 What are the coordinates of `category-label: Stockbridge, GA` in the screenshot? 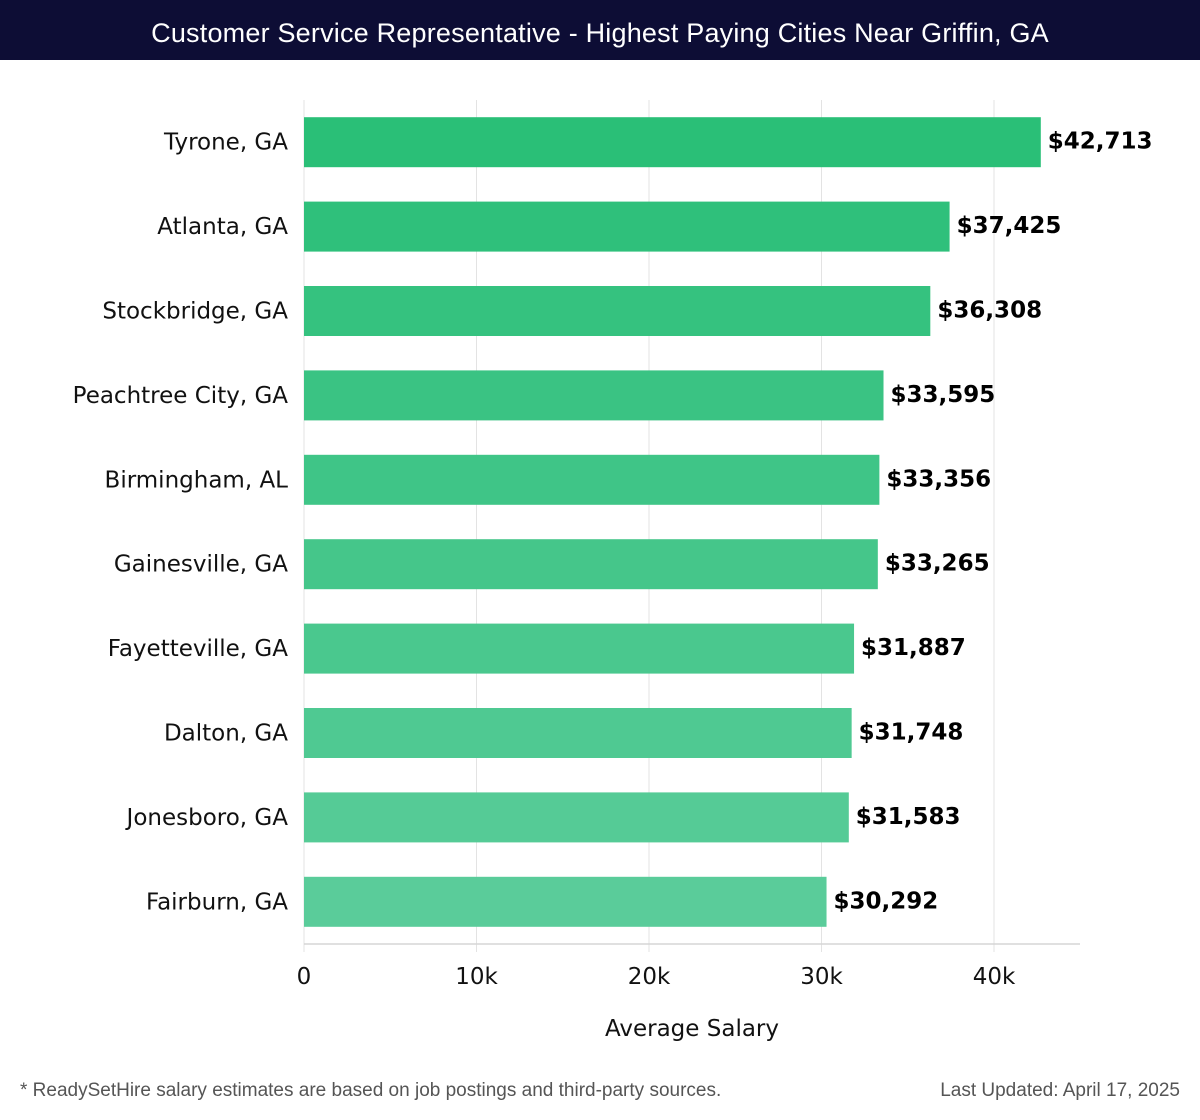 It's located at (195, 312).